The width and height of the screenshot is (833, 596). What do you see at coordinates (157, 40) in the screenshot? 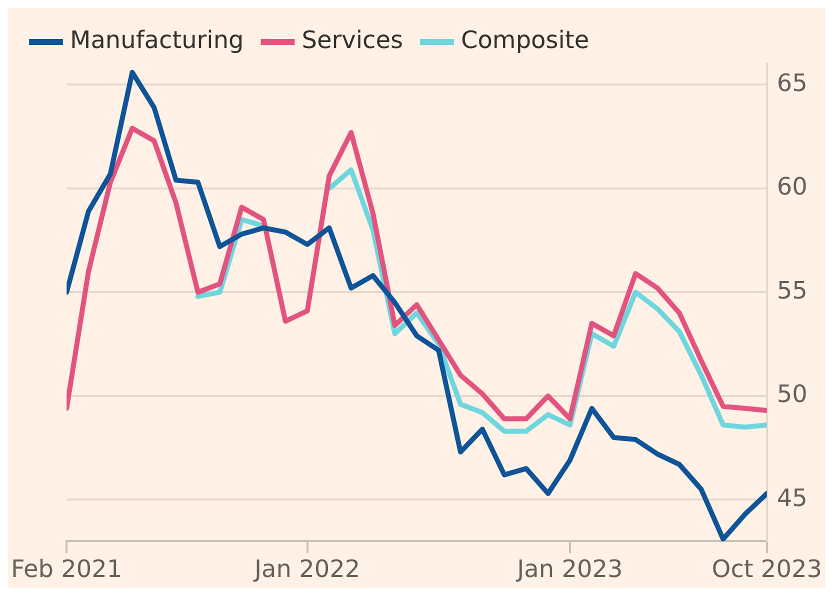
I see `legend-label: Manufacturing` at bounding box center [157, 40].